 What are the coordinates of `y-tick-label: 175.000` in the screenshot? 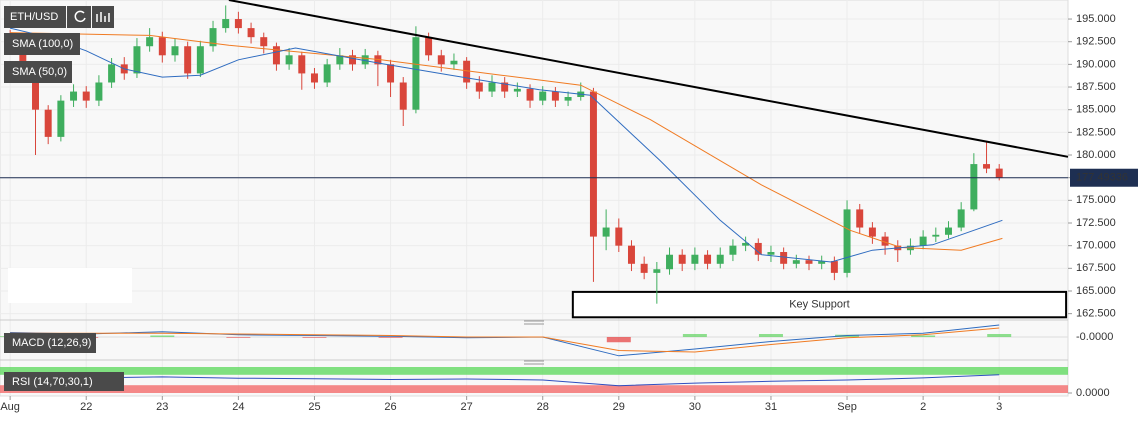 It's located at (1096, 200).